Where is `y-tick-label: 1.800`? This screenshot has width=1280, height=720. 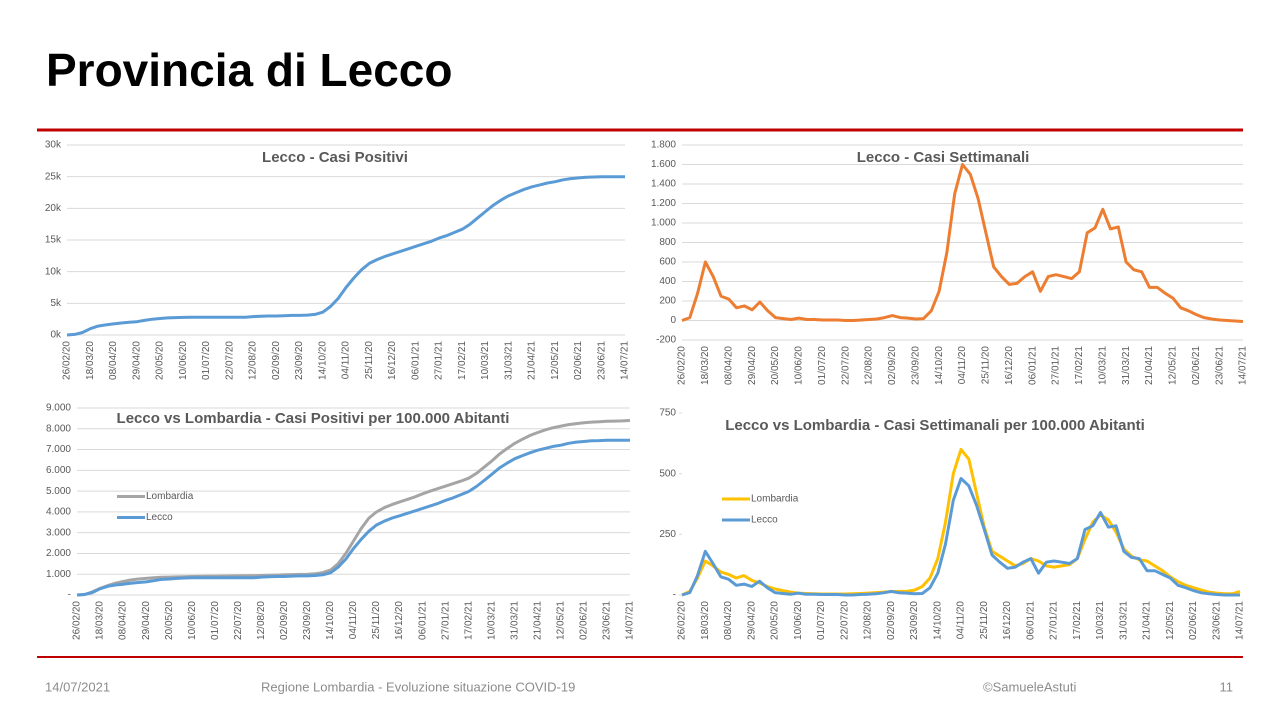 y-tick-label: 1.800 is located at coordinates (663, 145).